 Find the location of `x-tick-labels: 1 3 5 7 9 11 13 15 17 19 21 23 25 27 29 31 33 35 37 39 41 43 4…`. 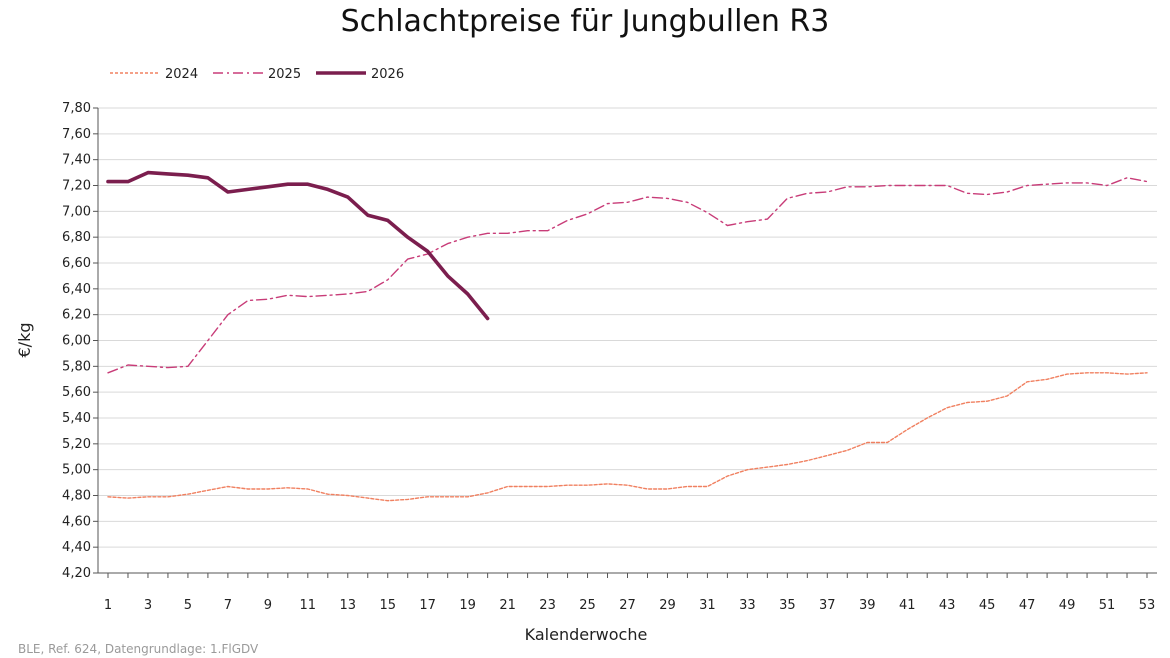

x-tick-labels: 1 3 5 7 9 11 13 15 17 19 21 23 25 27 29 31 33 35 37 39 41 43 4… is located at coordinates (629, 605).